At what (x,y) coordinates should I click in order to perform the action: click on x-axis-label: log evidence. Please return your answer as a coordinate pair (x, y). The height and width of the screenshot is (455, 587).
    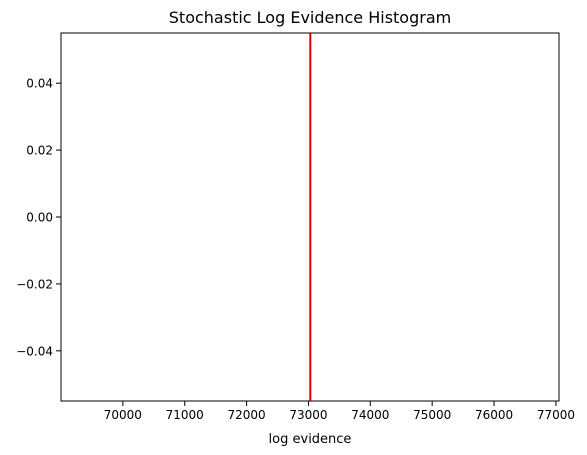
    Looking at the image, I should click on (310, 439).